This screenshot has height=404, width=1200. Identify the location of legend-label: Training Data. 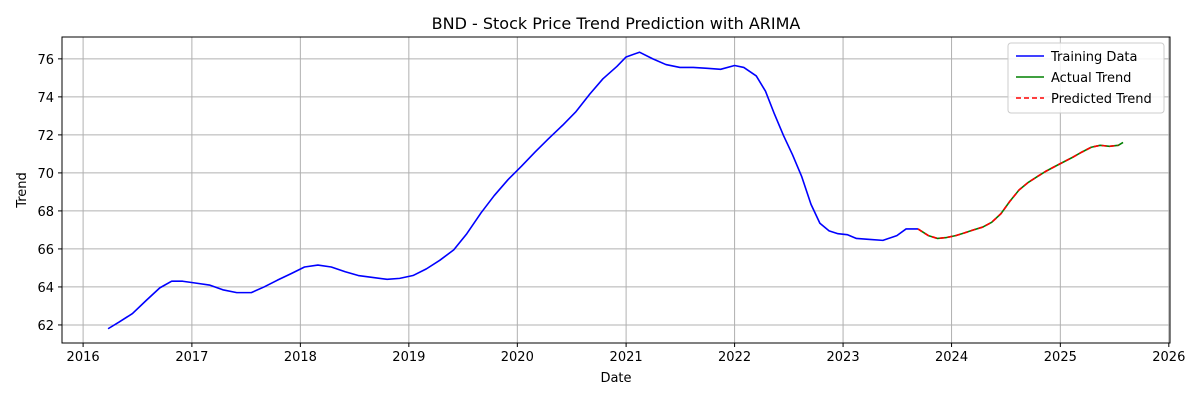
(1093, 57).